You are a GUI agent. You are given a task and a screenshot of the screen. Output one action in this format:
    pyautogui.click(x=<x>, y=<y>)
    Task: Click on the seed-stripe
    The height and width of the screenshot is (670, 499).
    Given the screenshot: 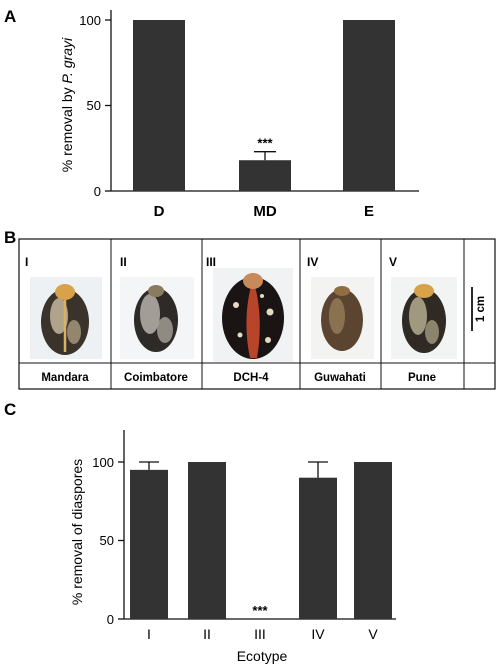 What is the action you would take?
    pyautogui.click(x=253, y=319)
    